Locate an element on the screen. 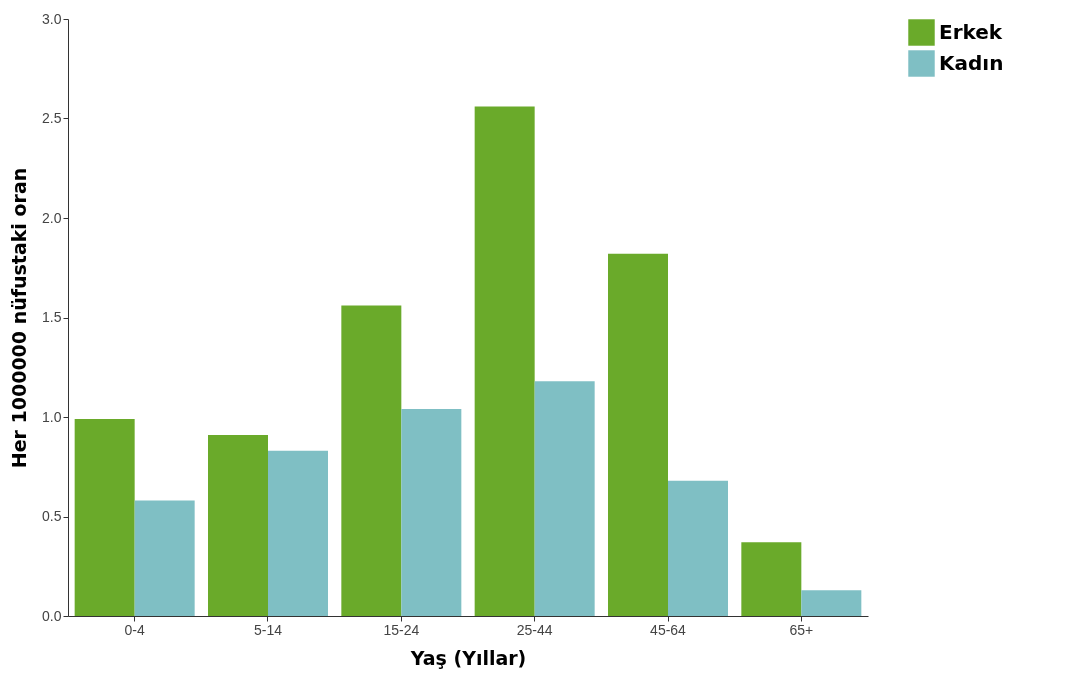  y-tick-label: 1.0 is located at coordinates (52, 416).